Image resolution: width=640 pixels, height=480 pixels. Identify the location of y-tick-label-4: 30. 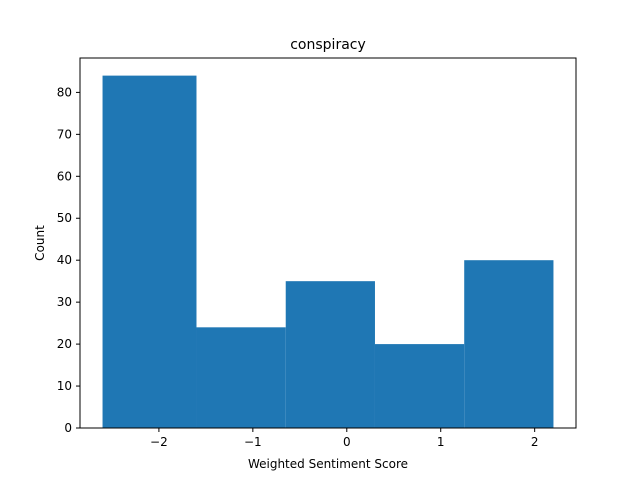
(64, 302).